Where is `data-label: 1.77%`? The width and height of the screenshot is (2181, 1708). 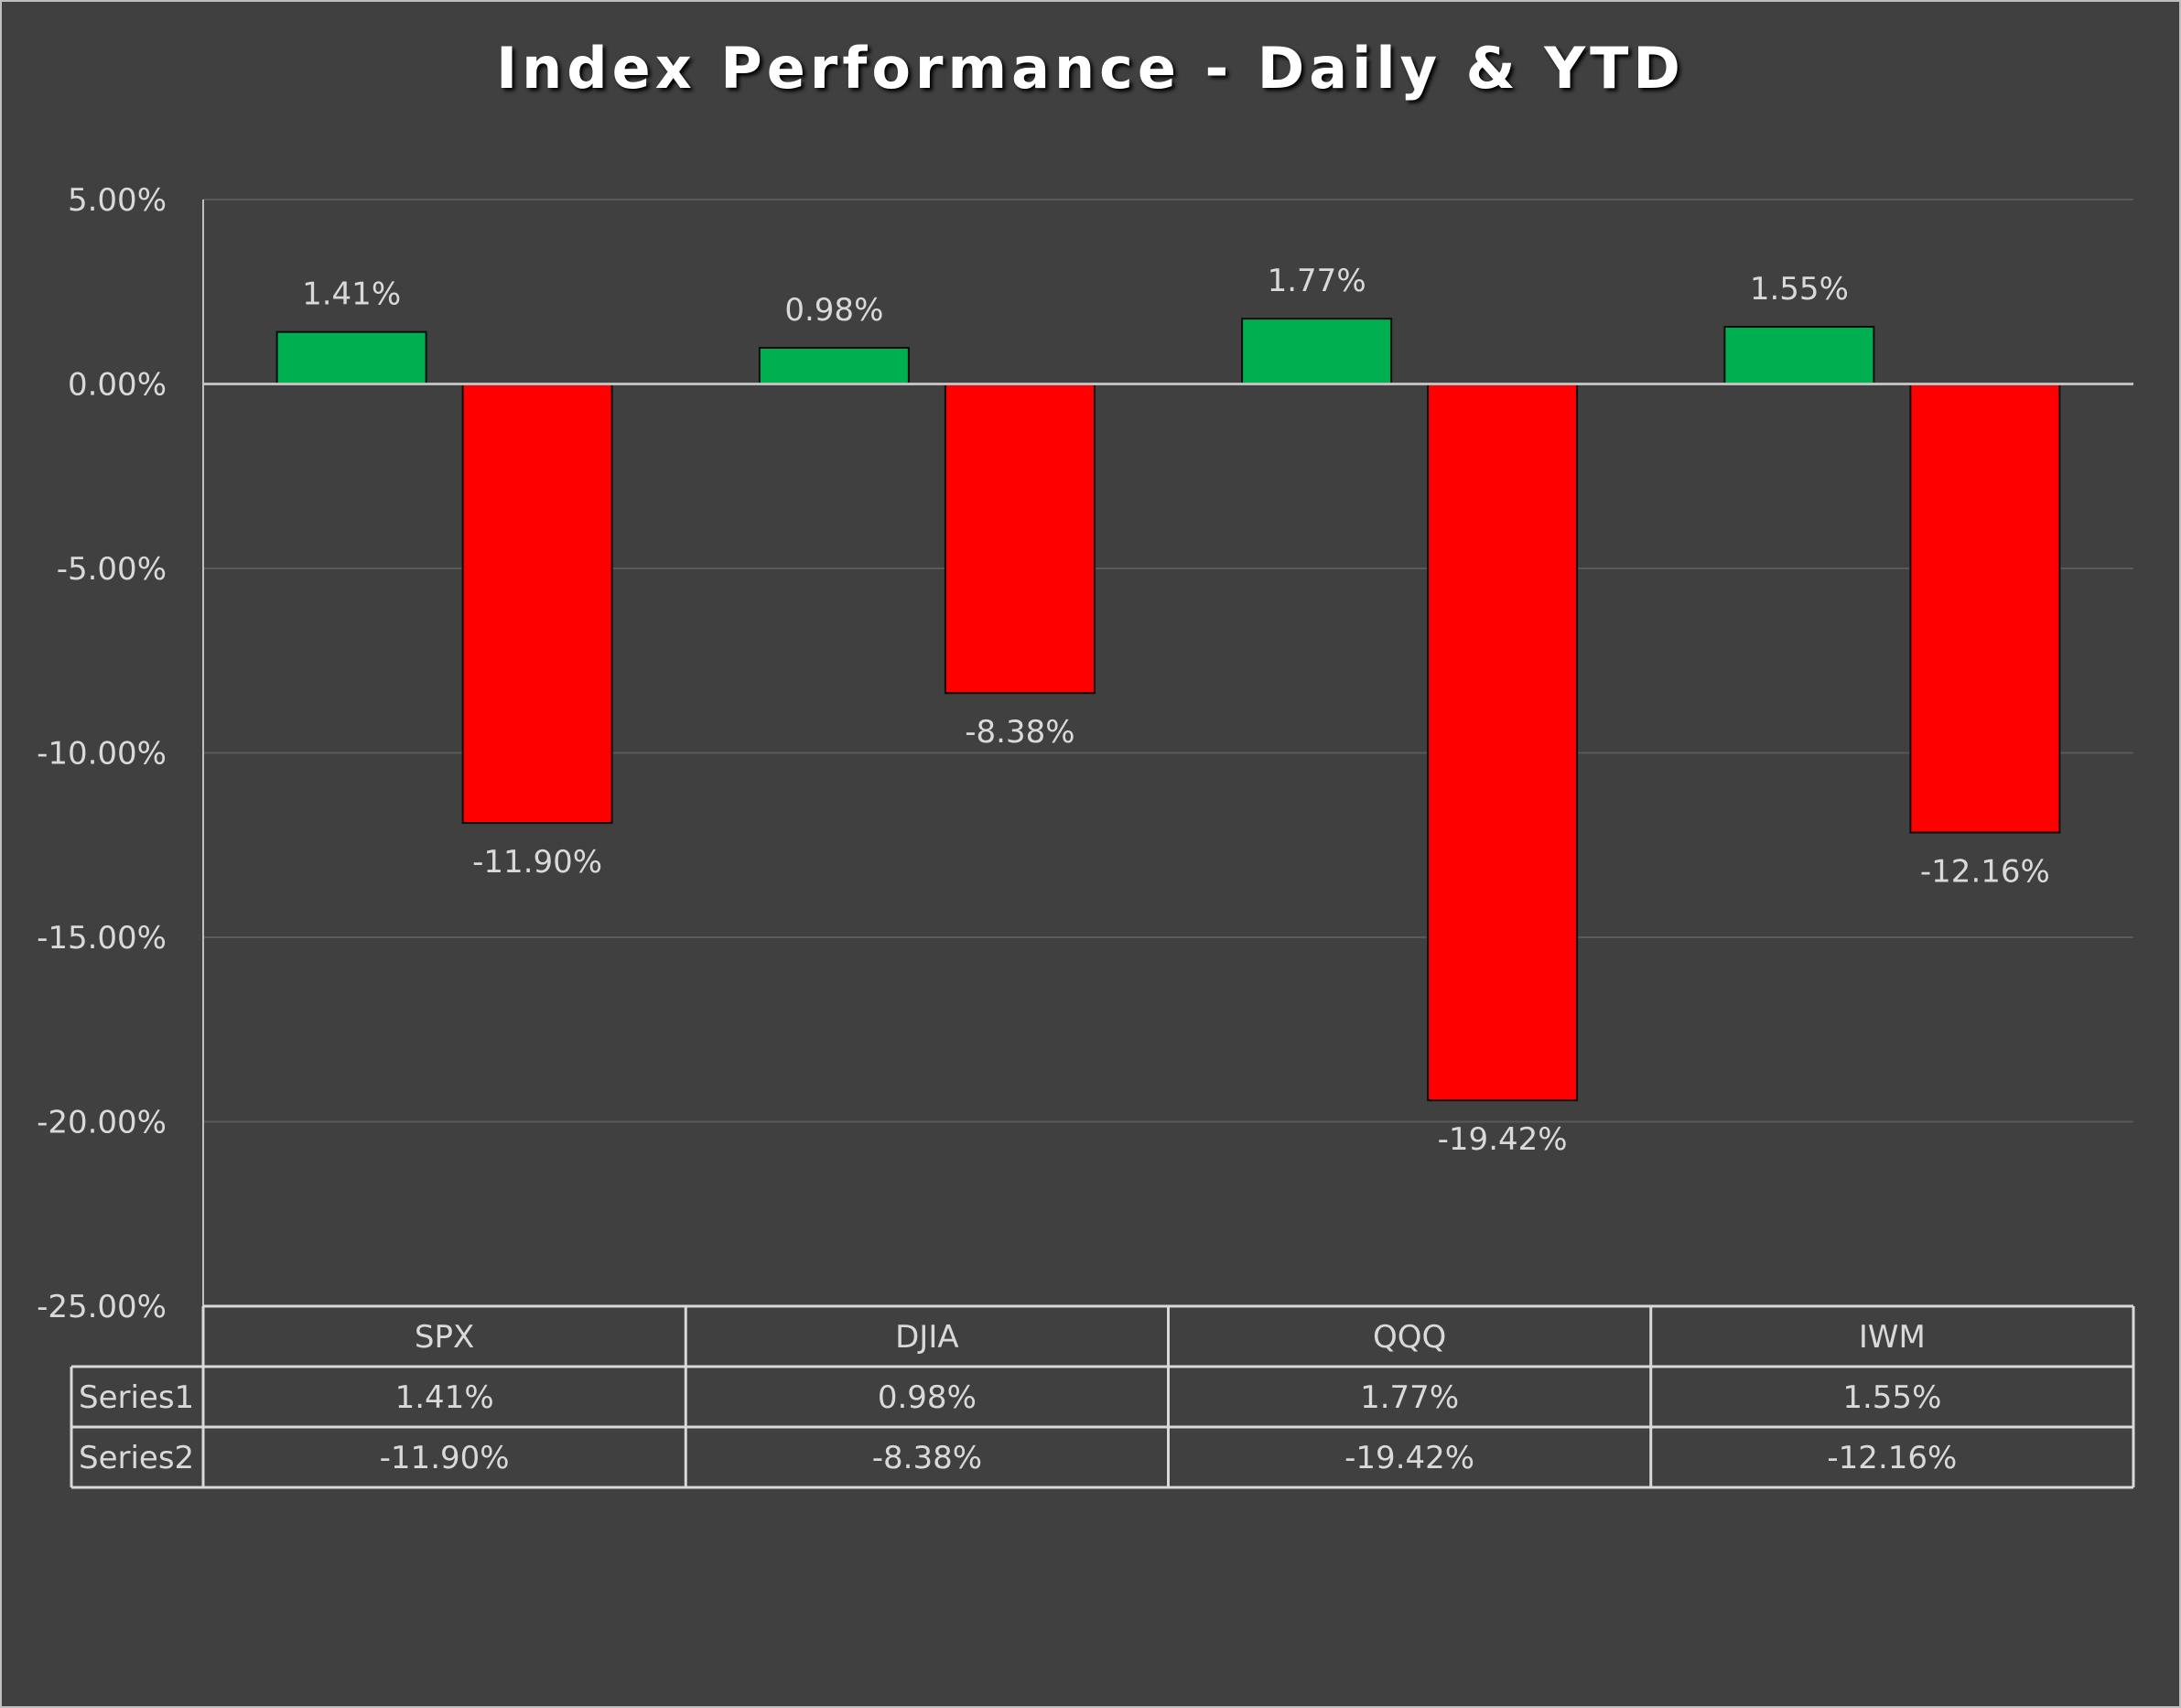
data-label: 1.77% is located at coordinates (1317, 281).